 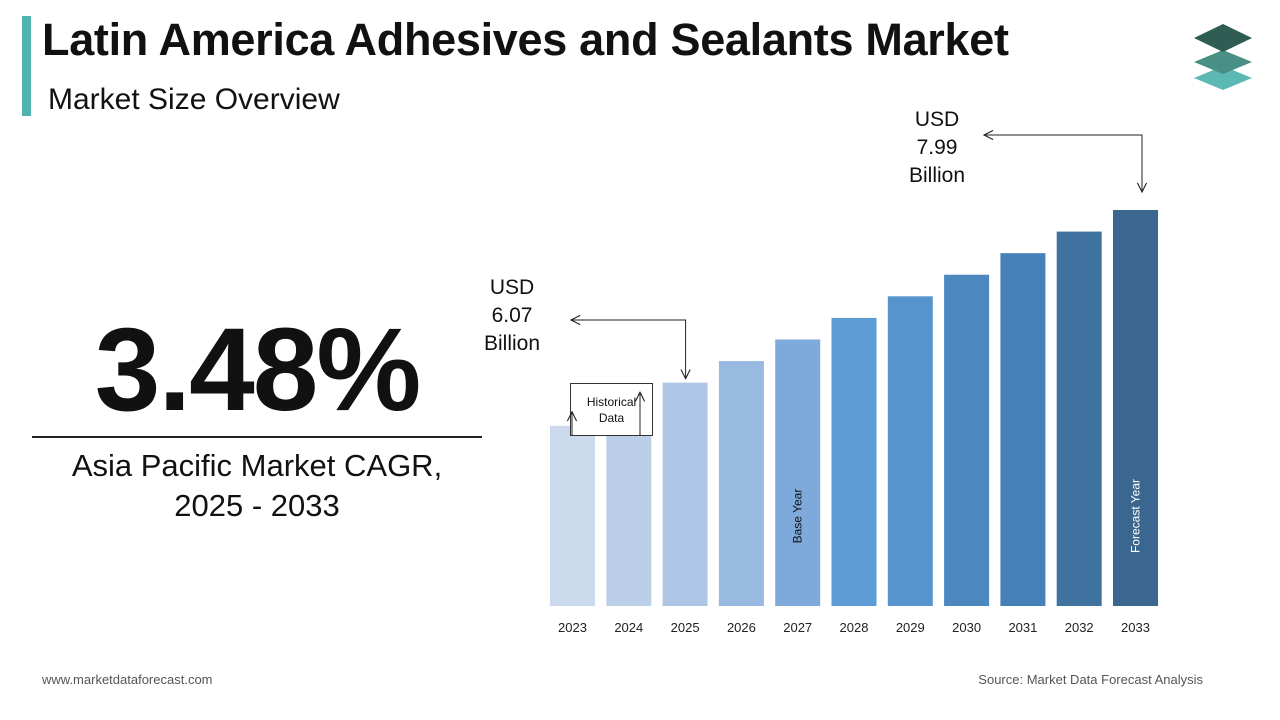 What do you see at coordinates (1135, 627) in the screenshot?
I see `x-tick-label-2033: 2033` at bounding box center [1135, 627].